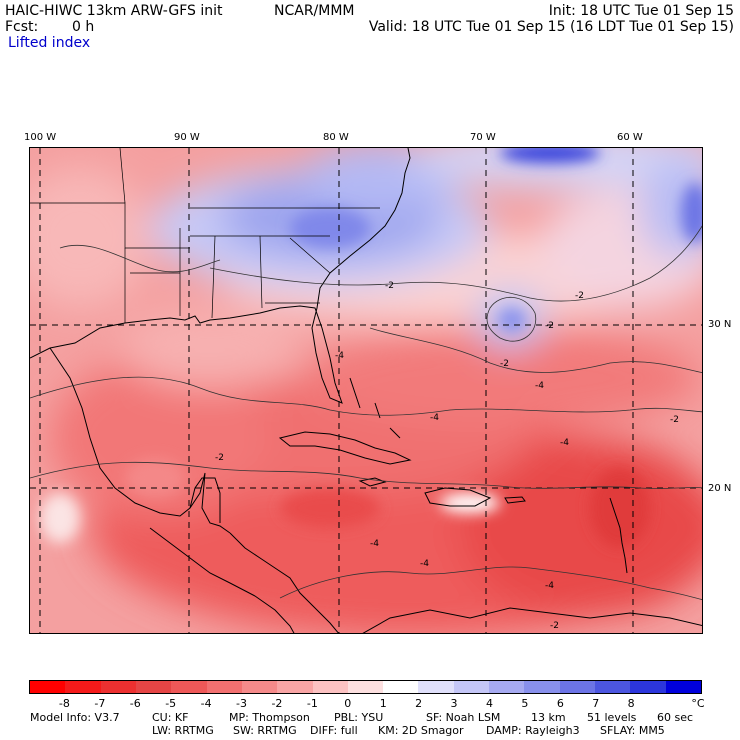 This screenshot has width=740, height=740. I want to click on colorbar-tick-label: 8, so click(631, 703).